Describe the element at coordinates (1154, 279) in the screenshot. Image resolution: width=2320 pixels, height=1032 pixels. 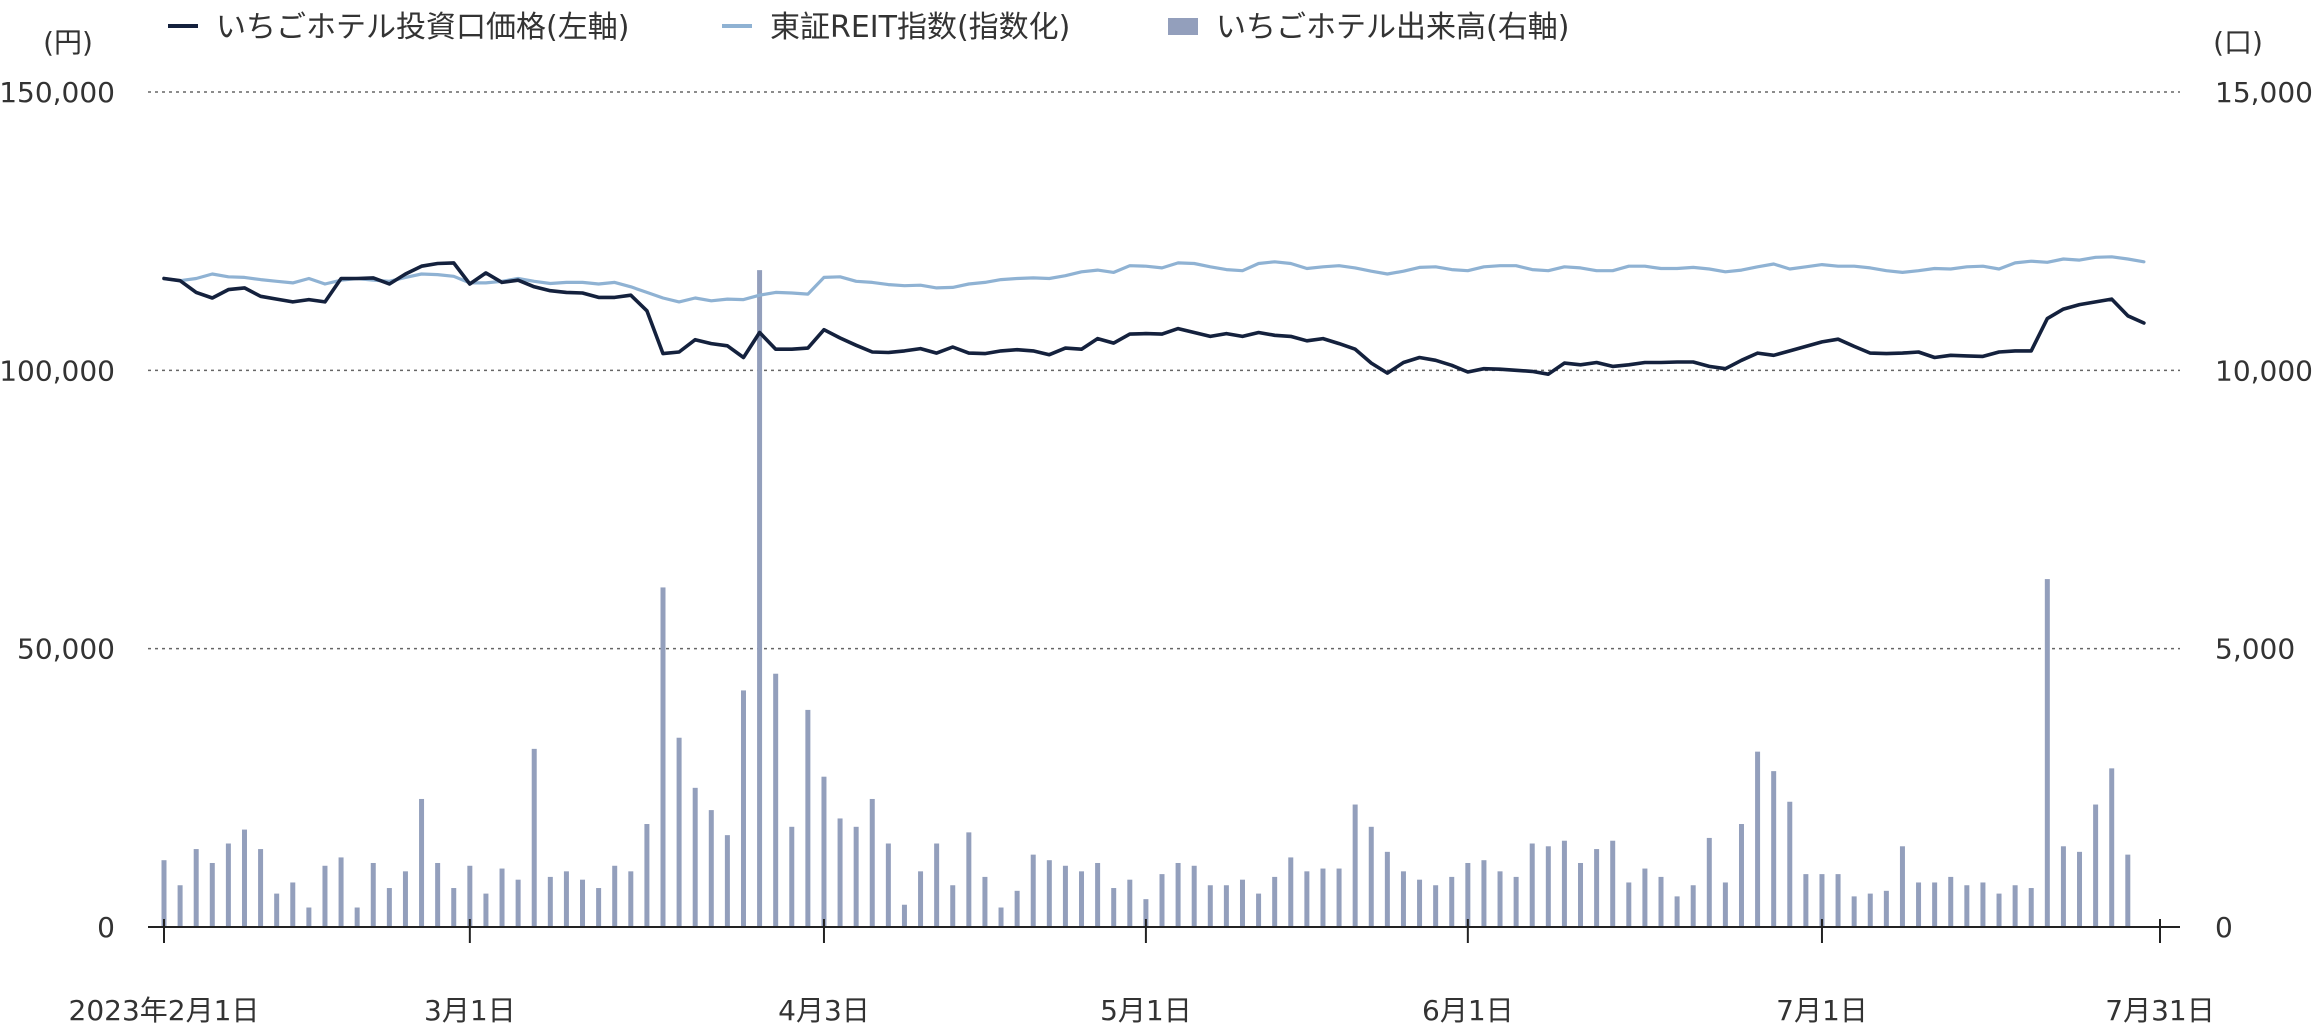
I see `reit-index-line` at that location.